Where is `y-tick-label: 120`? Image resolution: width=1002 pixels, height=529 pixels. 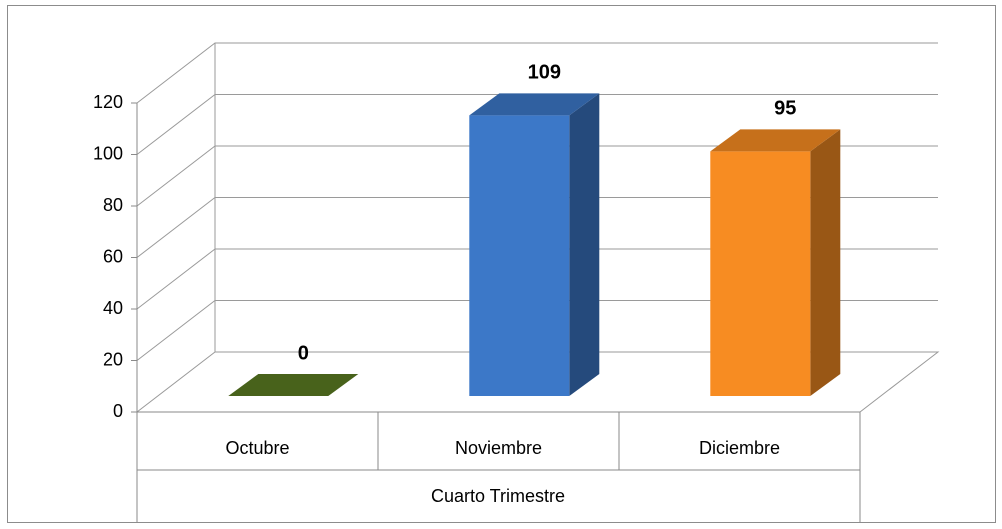
y-tick-label: 120 is located at coordinates (108, 102).